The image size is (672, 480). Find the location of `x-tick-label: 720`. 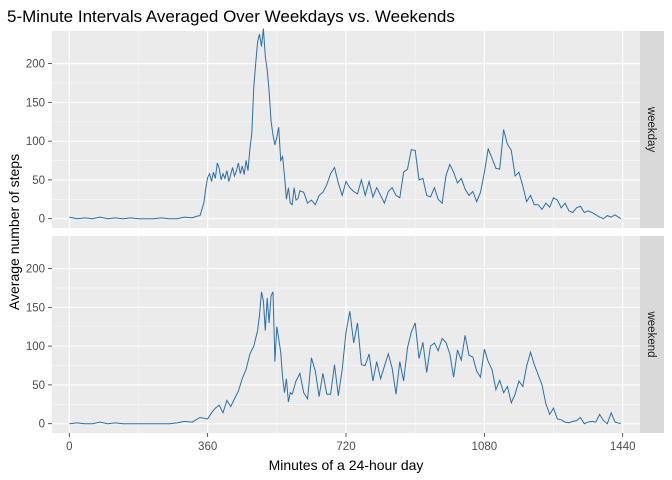

x-tick-label: 720 is located at coordinates (345, 447).